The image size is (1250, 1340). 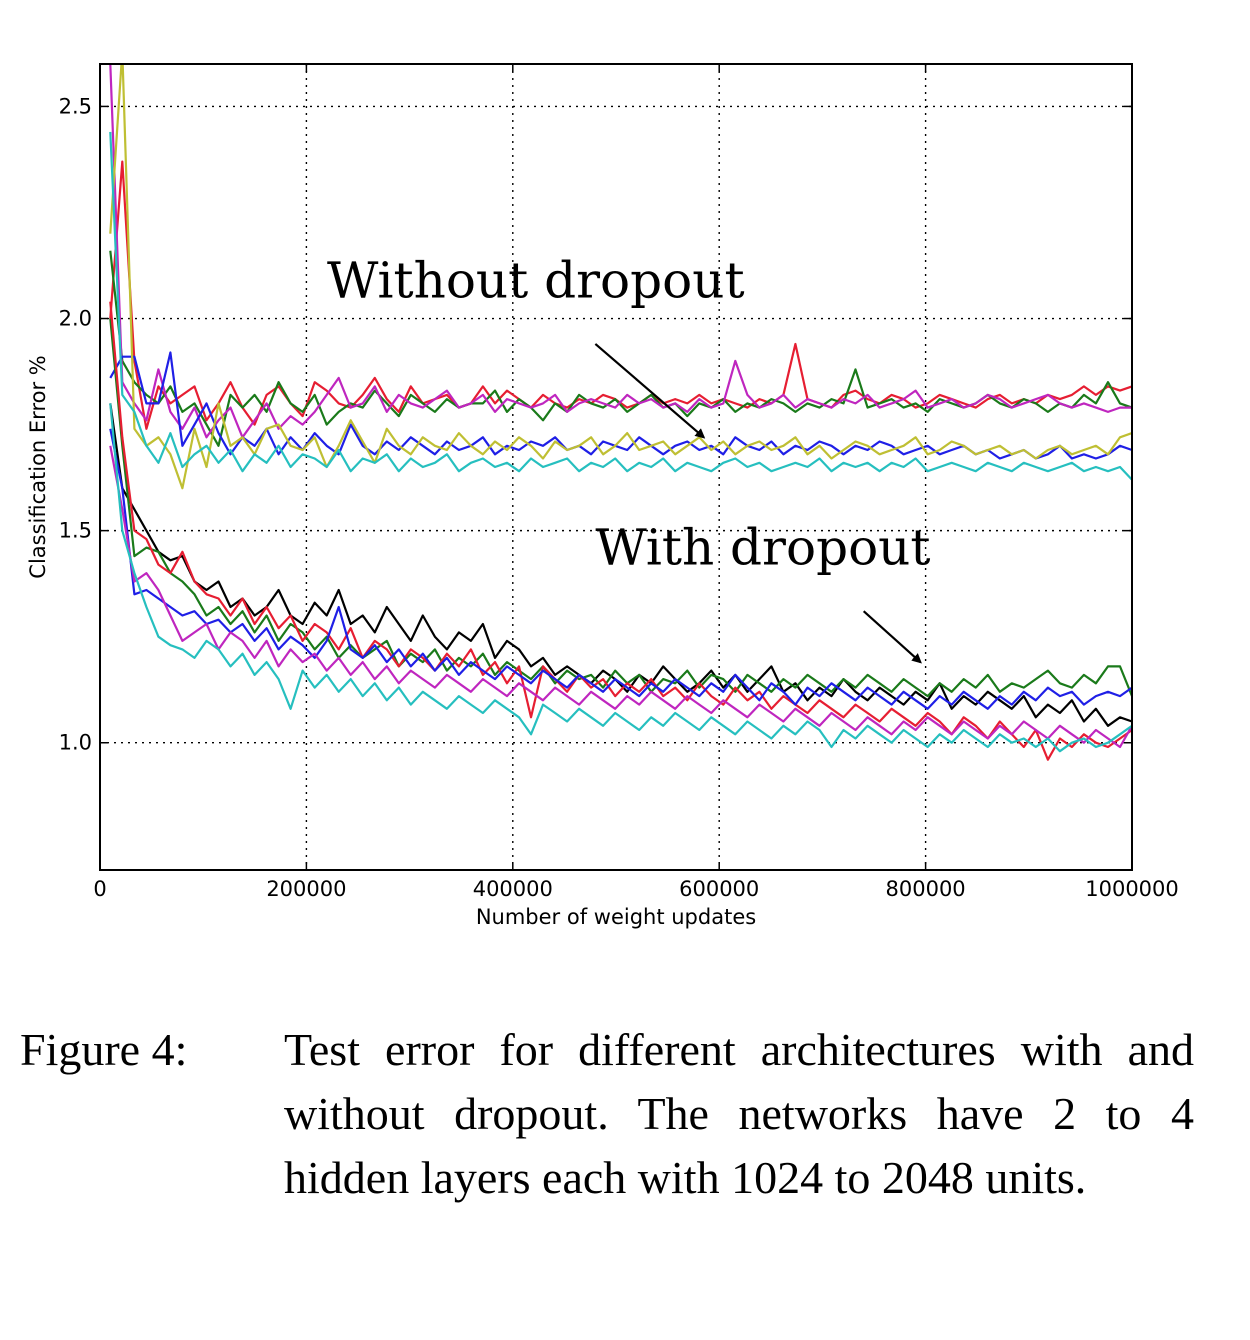 I want to click on y-tick-label: 2.0, so click(x=75, y=319).